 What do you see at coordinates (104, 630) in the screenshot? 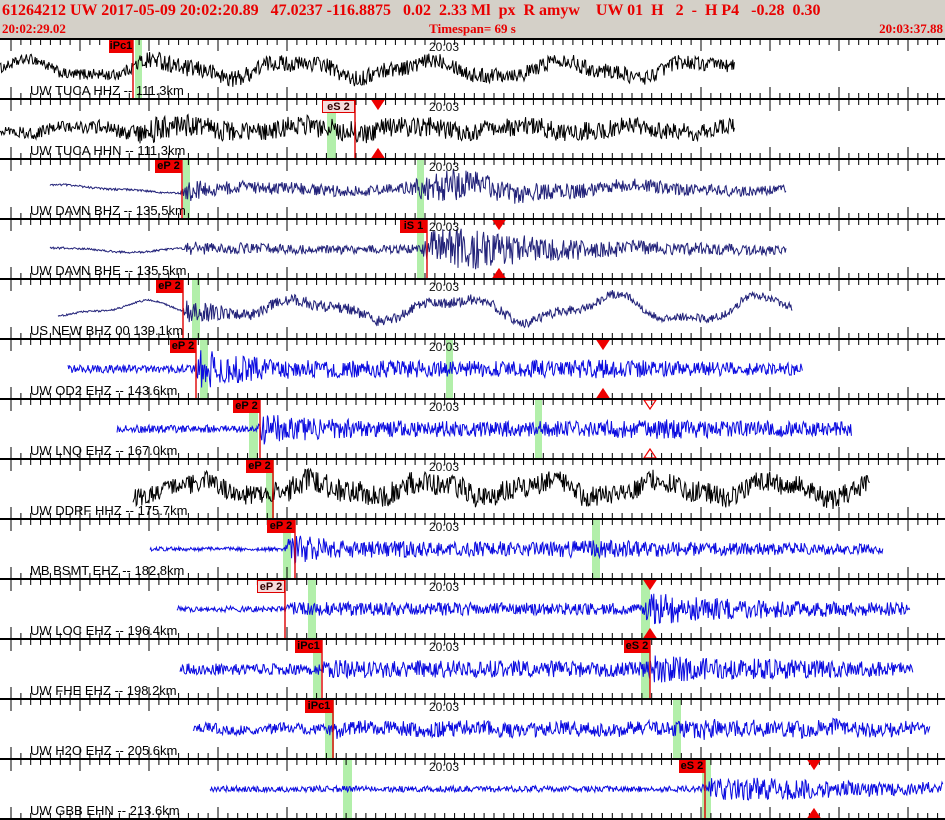
I see `station-label: UW LOC EHZ -- 196.4km` at bounding box center [104, 630].